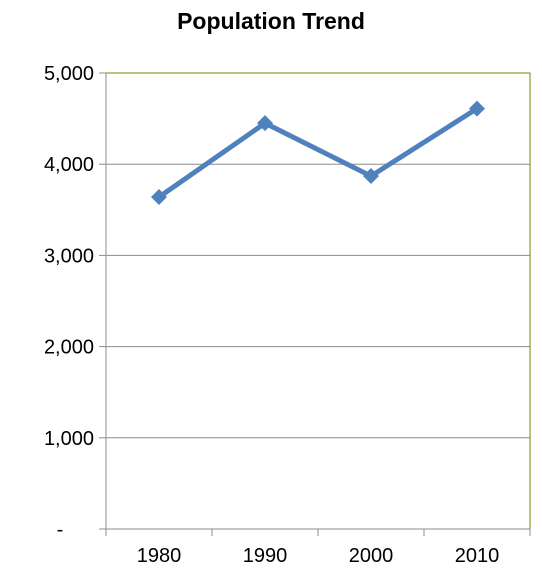 The image size is (542, 577). I want to click on x-tick-label-2: 2000, so click(371, 556).